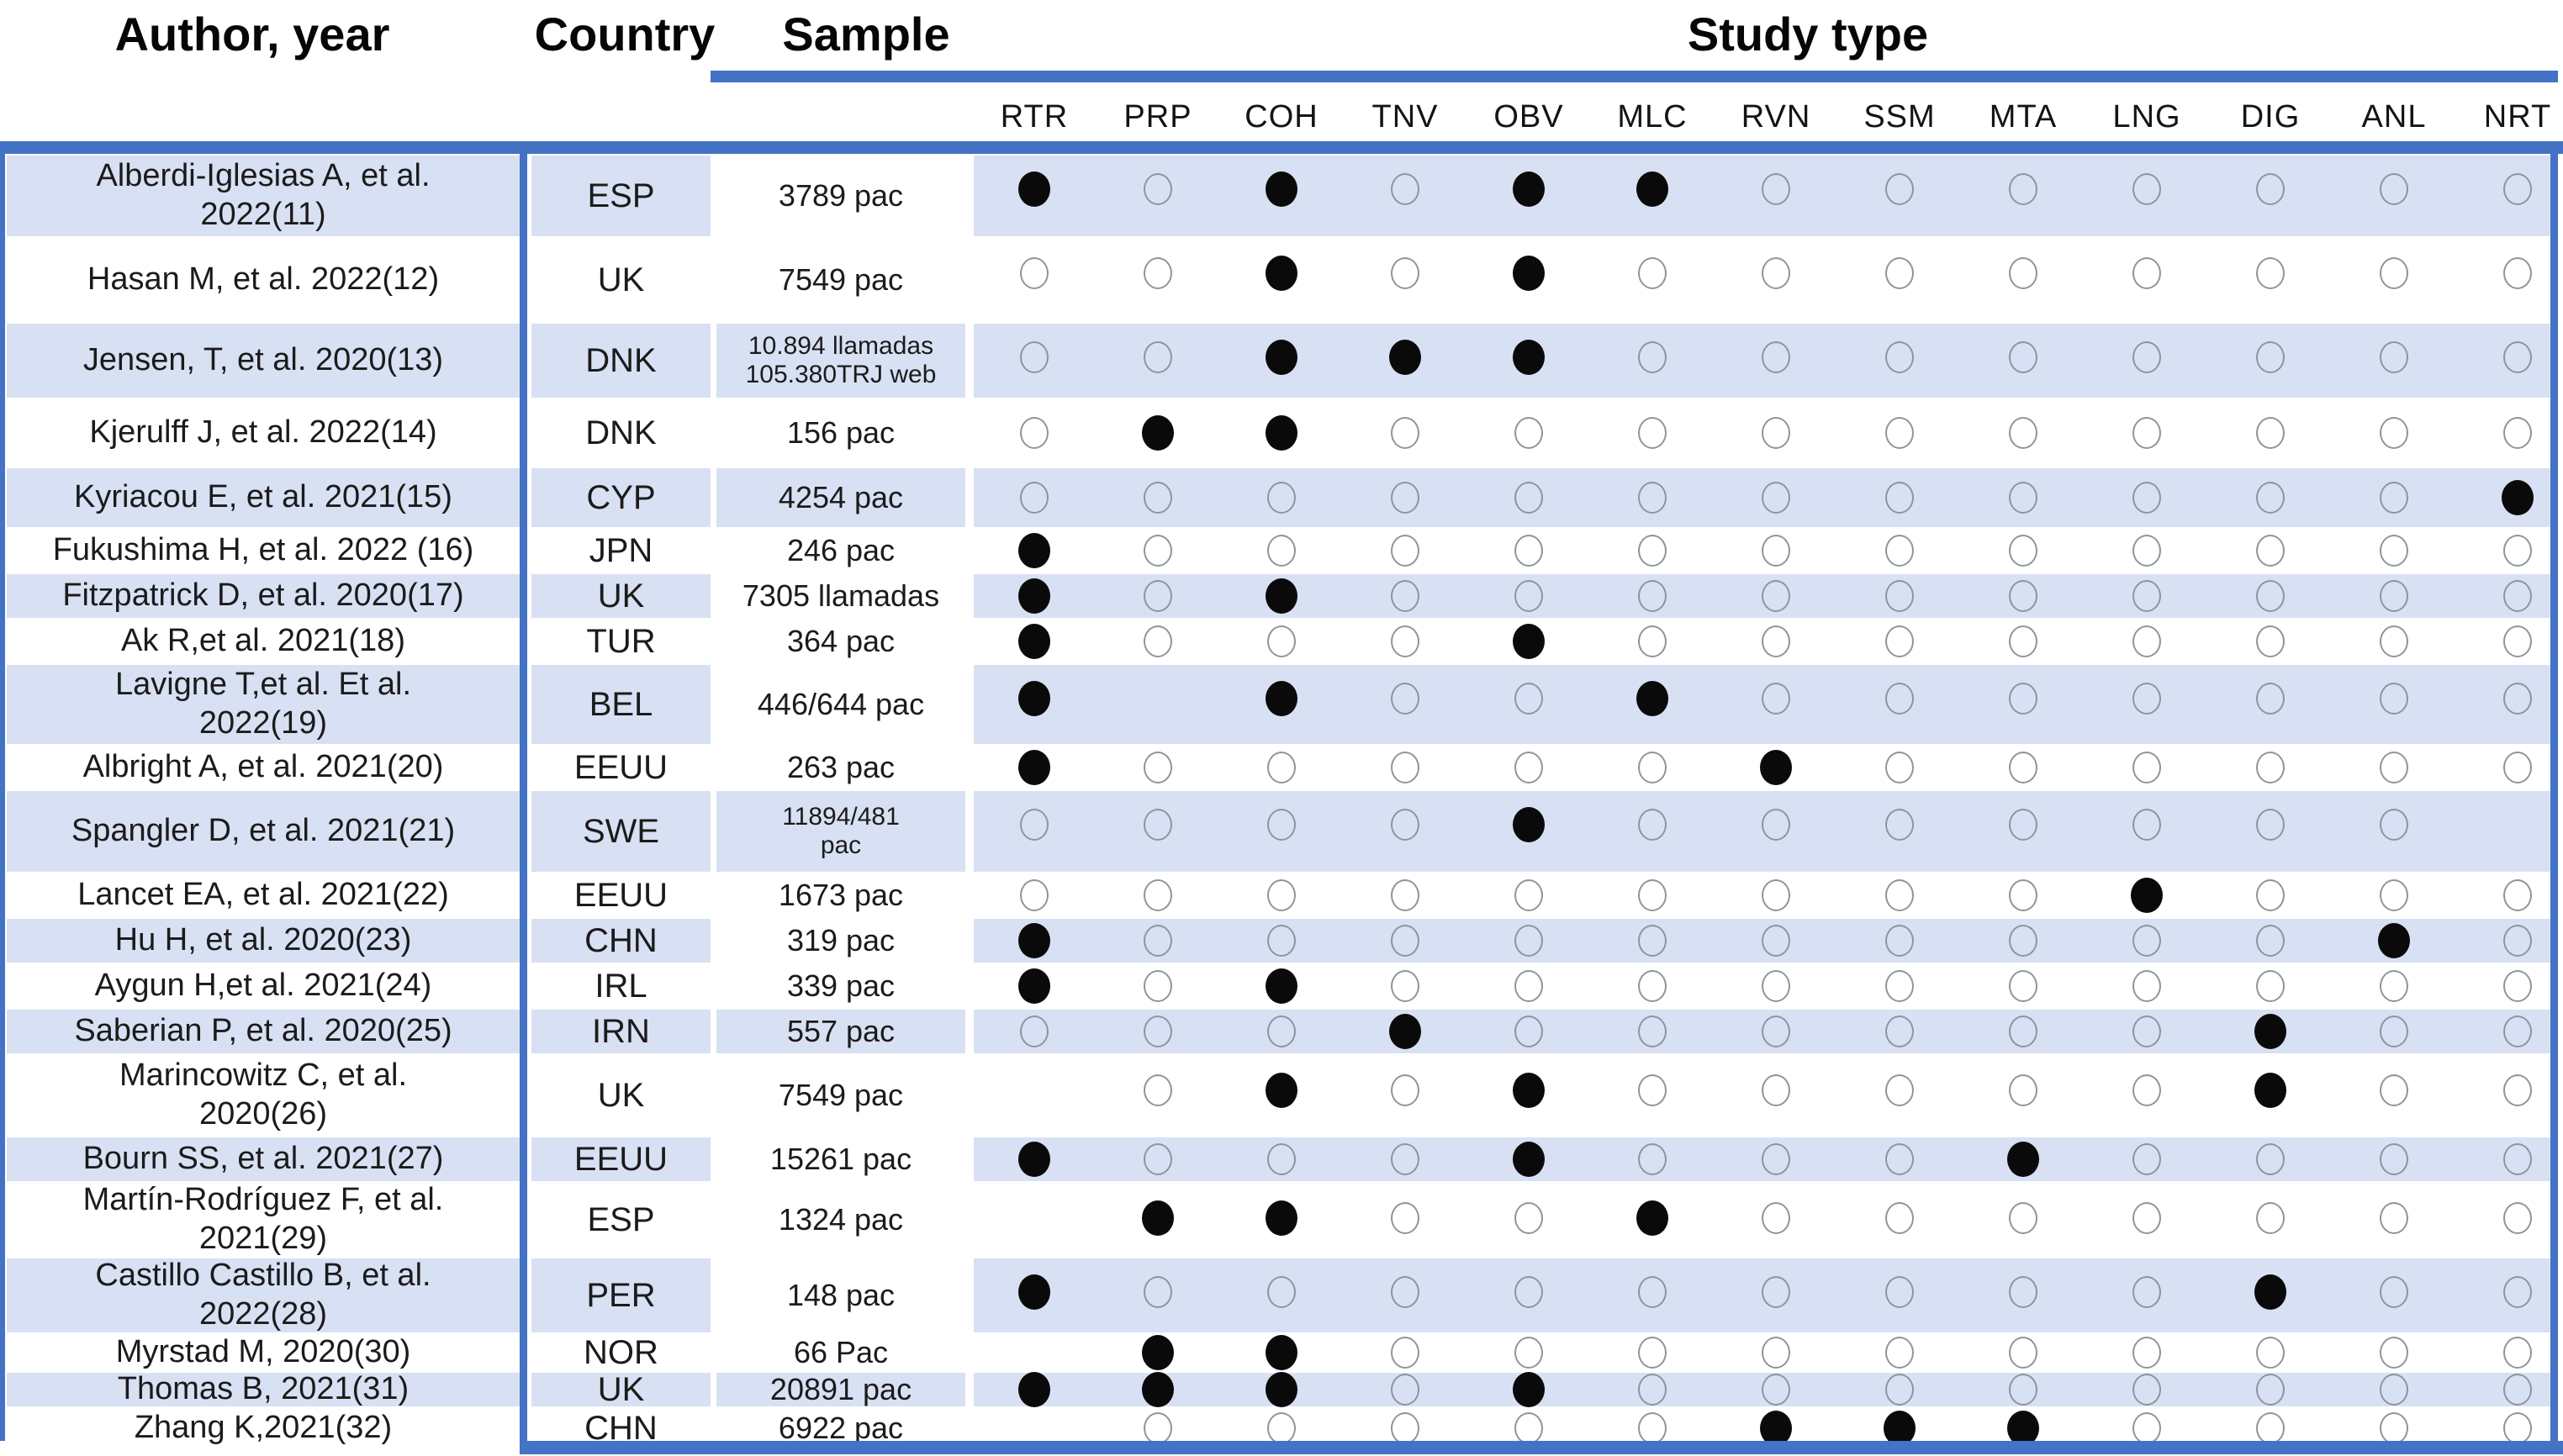 This screenshot has width=2563, height=1456. What do you see at coordinates (263, 596) in the screenshot?
I see `author-year-cell: Fitzpatrick D, et al. 2020(17)` at bounding box center [263, 596].